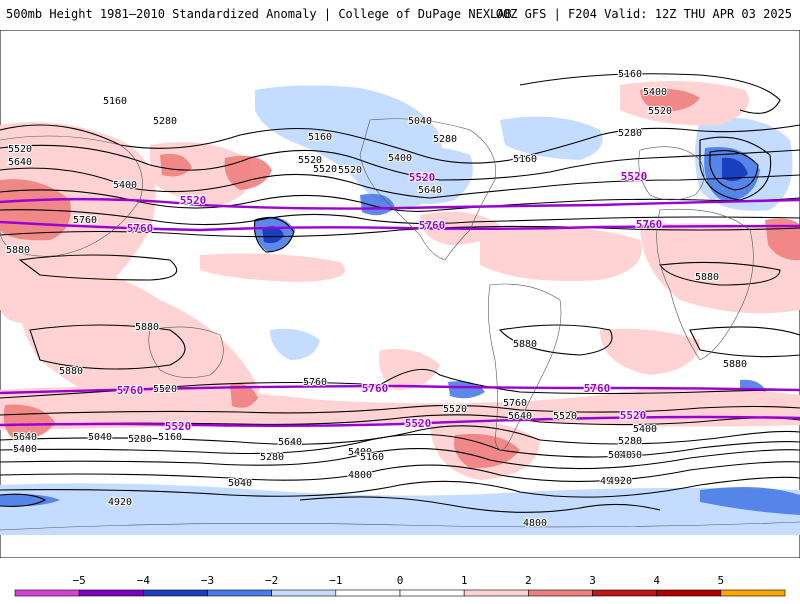 Image resolution: width=800 pixels, height=604 pixels. I want to click on colorbar-tick-6: 1, so click(464, 580).